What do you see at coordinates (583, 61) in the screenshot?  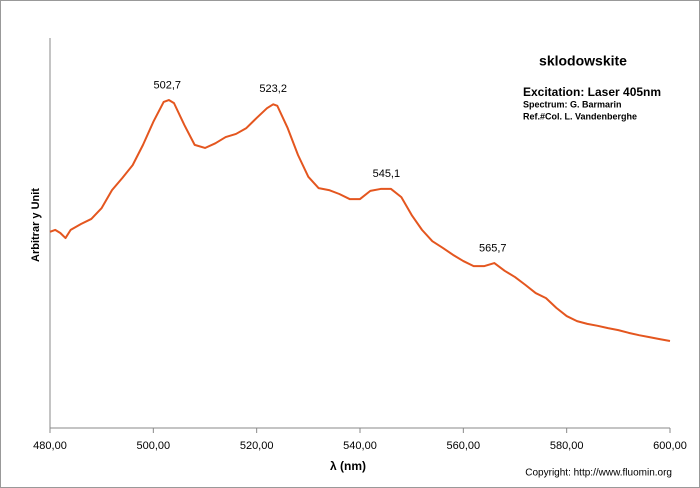 I see `chart-title: sklodowskite` at bounding box center [583, 61].